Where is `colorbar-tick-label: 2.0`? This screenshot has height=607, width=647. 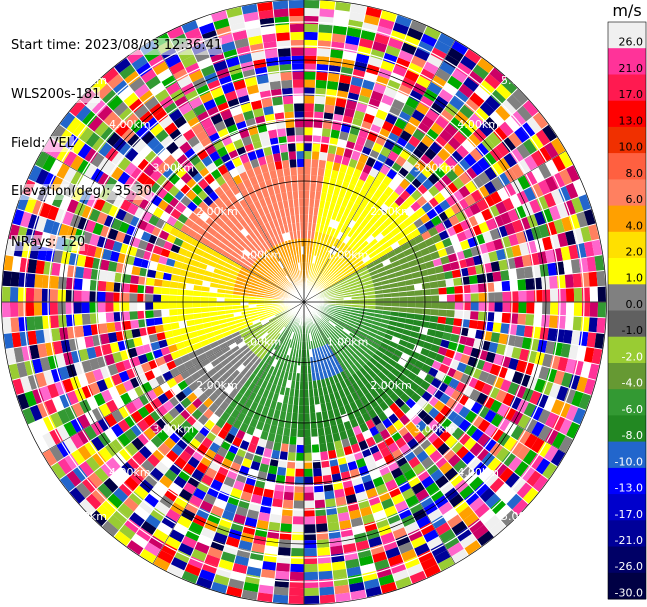
colorbar-tick-label: 2.0 is located at coordinates (635, 252).